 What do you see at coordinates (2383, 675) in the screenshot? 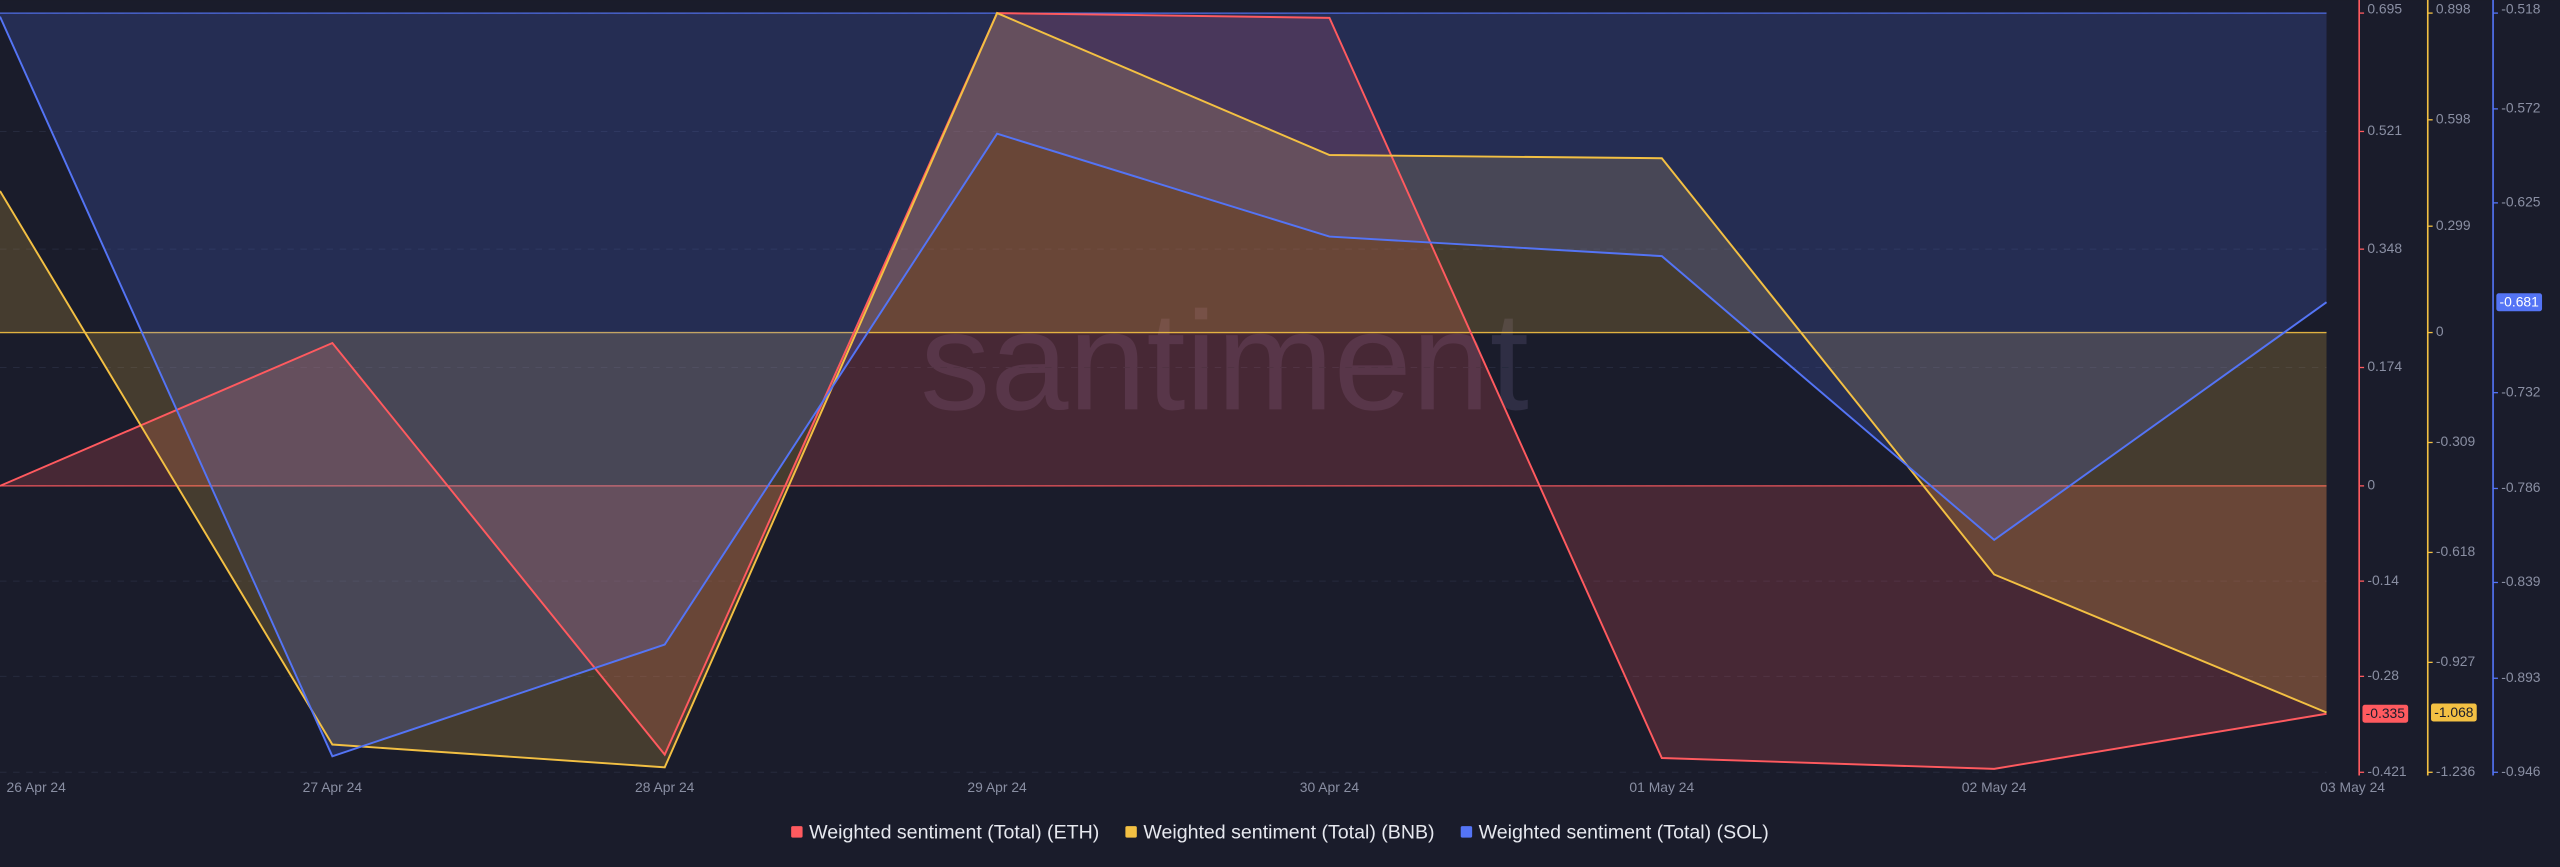
I see `y-tick-label: -0.28` at bounding box center [2383, 675].